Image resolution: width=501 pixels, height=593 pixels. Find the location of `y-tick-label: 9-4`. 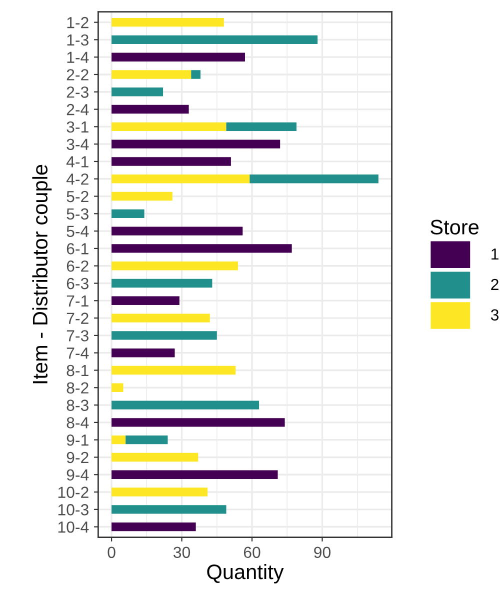

y-tick-label: 9-4 is located at coordinates (77, 475).